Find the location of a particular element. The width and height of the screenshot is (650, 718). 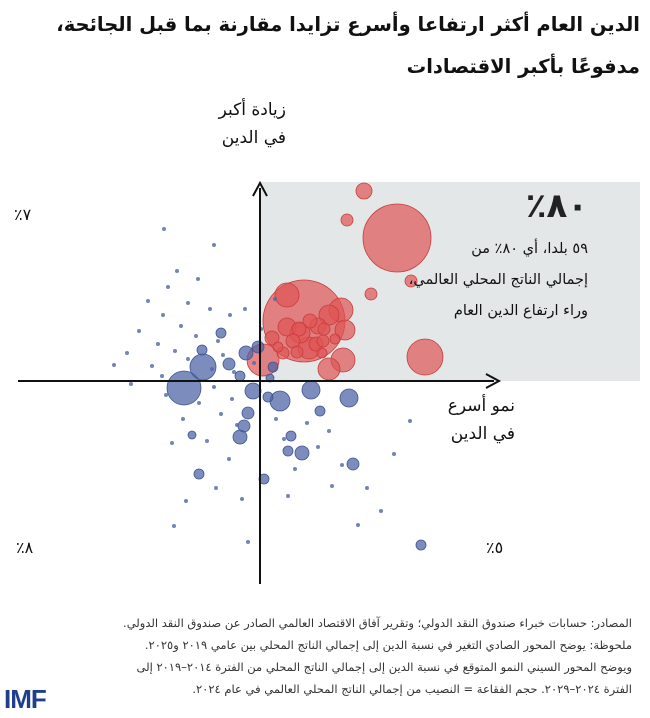

quadrant-share-bottom-right: ٥٪ is located at coordinates (495, 547).